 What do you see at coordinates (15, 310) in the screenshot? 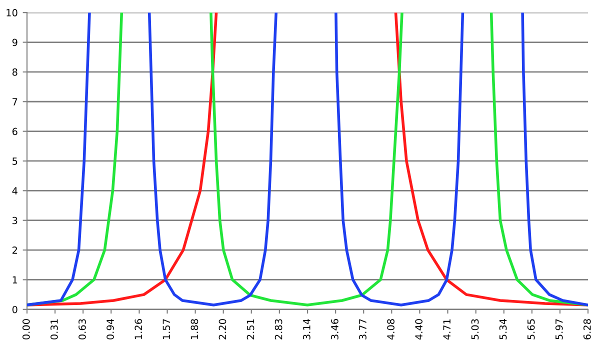
I see `y-tick-label: 0` at bounding box center [15, 310].